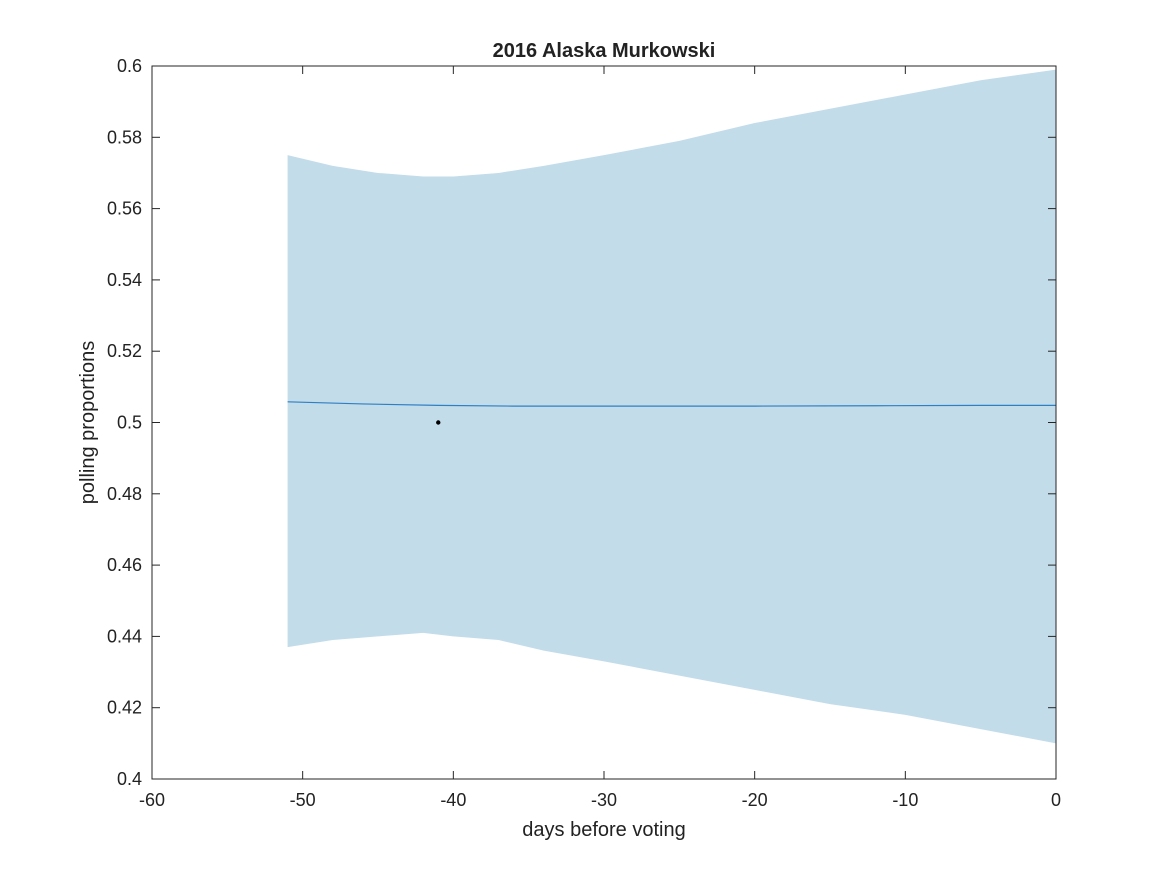 The width and height of the screenshot is (1167, 875). What do you see at coordinates (124, 351) in the screenshot?
I see `y-tick-label: 0.52` at bounding box center [124, 351].